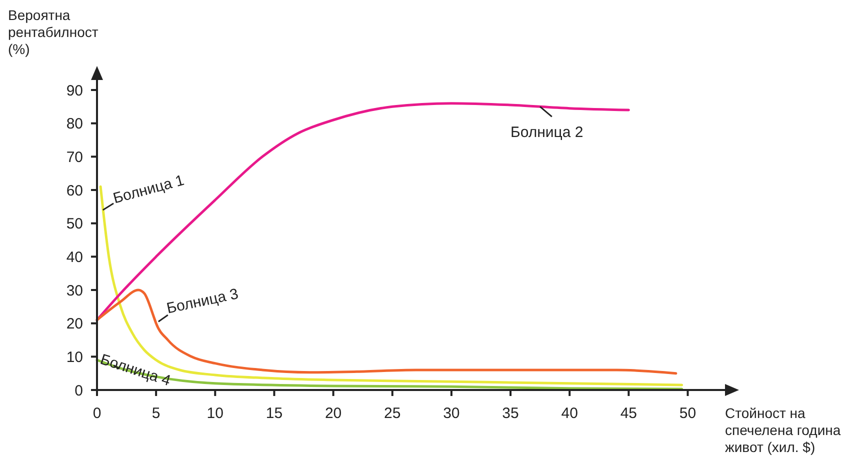 The width and height of the screenshot is (861, 465). What do you see at coordinates (783, 430) in the screenshot?
I see `x-axis-title: Стойност на спечелена година живот (хил. $)` at bounding box center [783, 430].